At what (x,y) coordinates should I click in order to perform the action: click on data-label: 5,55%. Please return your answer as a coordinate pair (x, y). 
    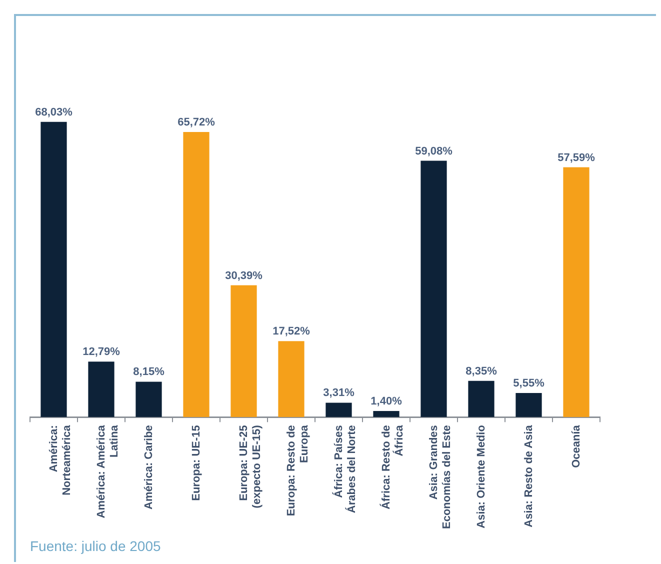
    Looking at the image, I should click on (529, 384).